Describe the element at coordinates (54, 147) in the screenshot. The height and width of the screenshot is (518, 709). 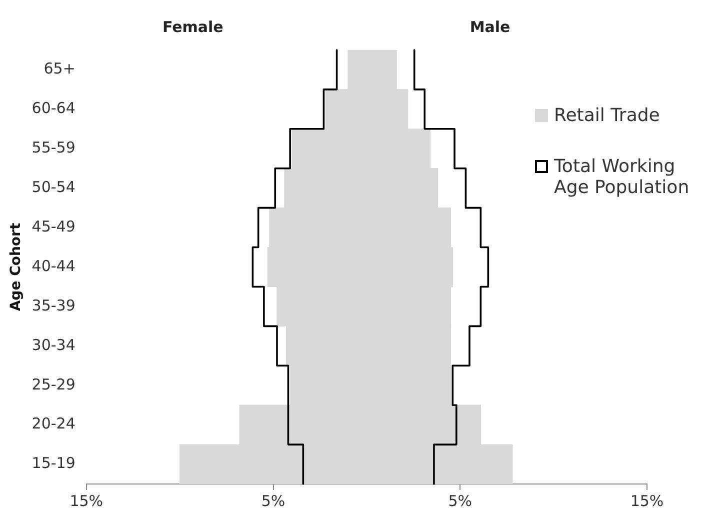
I see `y-tick-label: 55-59` at that location.